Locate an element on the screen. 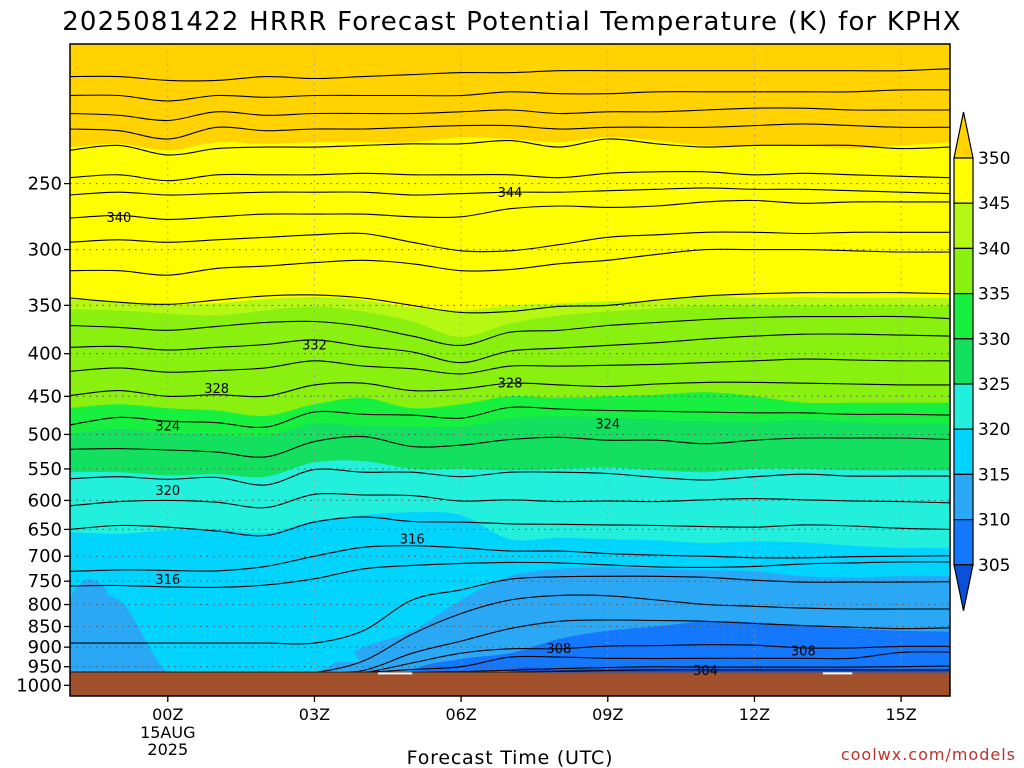 The image size is (1024, 768). x-tick-label: 15Z is located at coordinates (900, 714).